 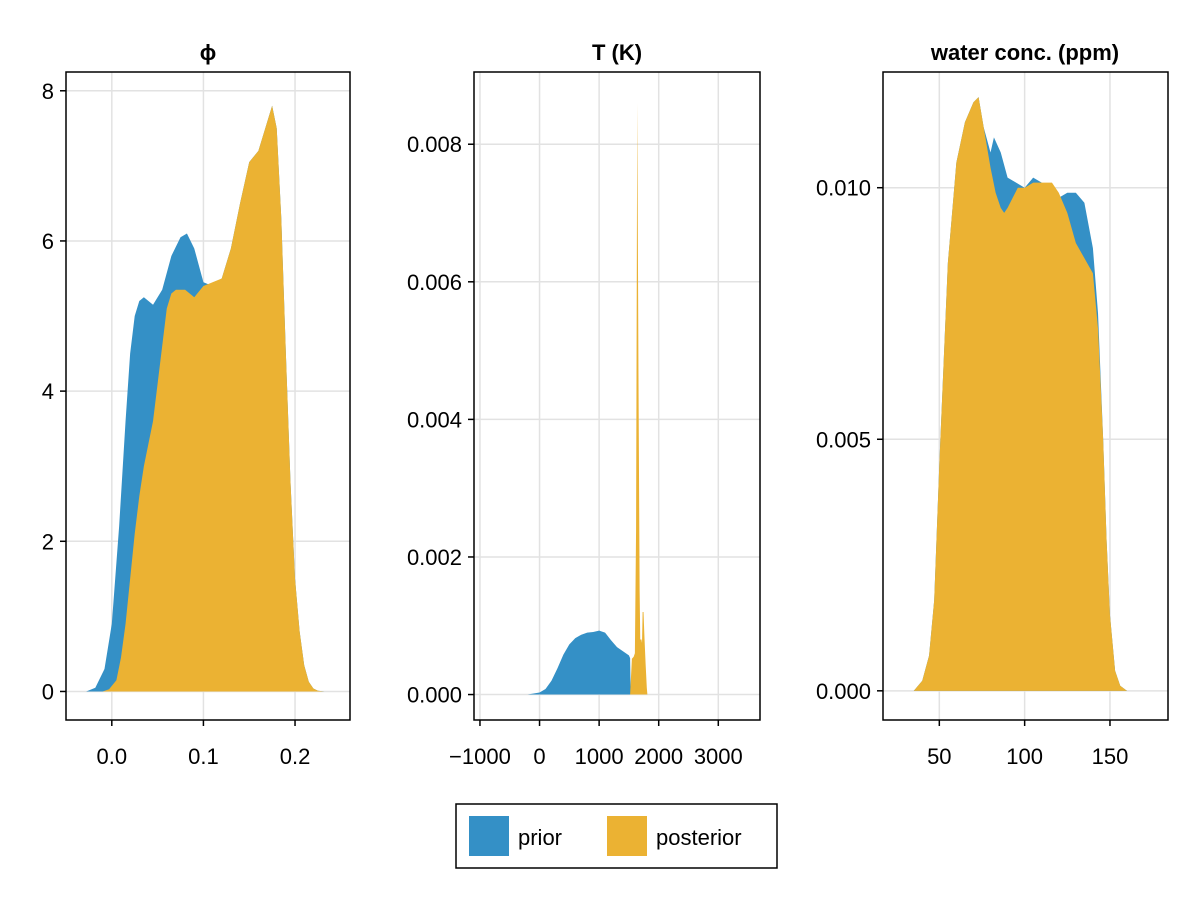 I want to click on y-tick-label-1: 0.005, so click(x=843, y=439).